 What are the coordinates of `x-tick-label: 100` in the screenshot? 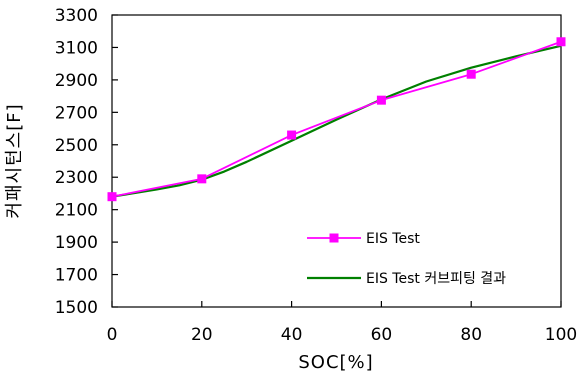 It's located at (561, 335).